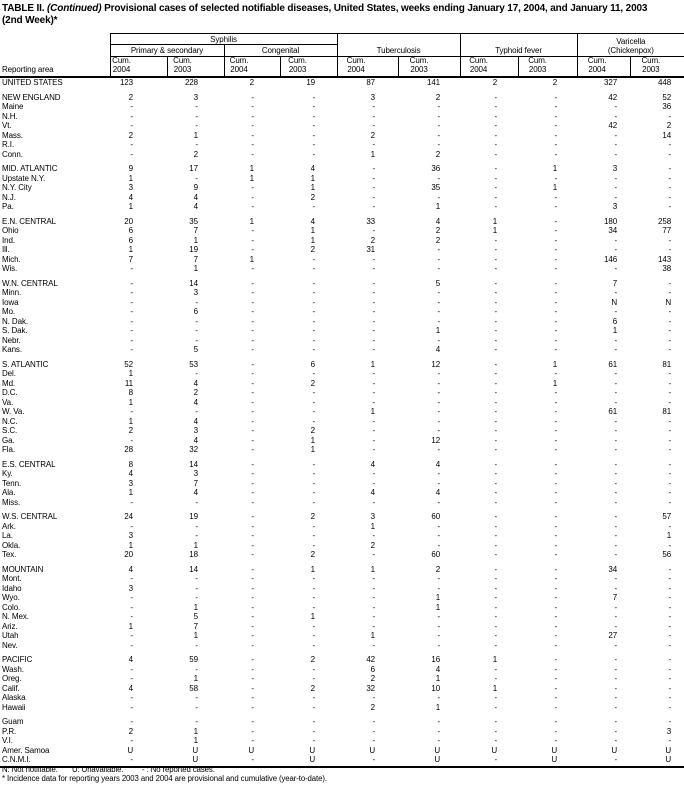 The image size is (684, 786). What do you see at coordinates (611, 221) in the screenshot?
I see `value-cell: 180` at bounding box center [611, 221].